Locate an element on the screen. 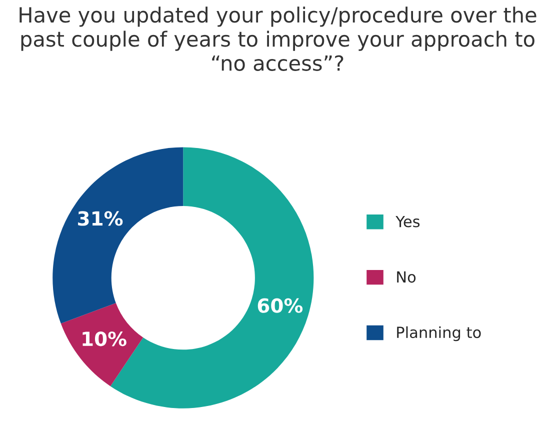 The width and height of the screenshot is (555, 441). chart-title: Have you updated your policy/procedure over the past couple of years to improve your approach to “no access”? is located at coordinates (278, 38).